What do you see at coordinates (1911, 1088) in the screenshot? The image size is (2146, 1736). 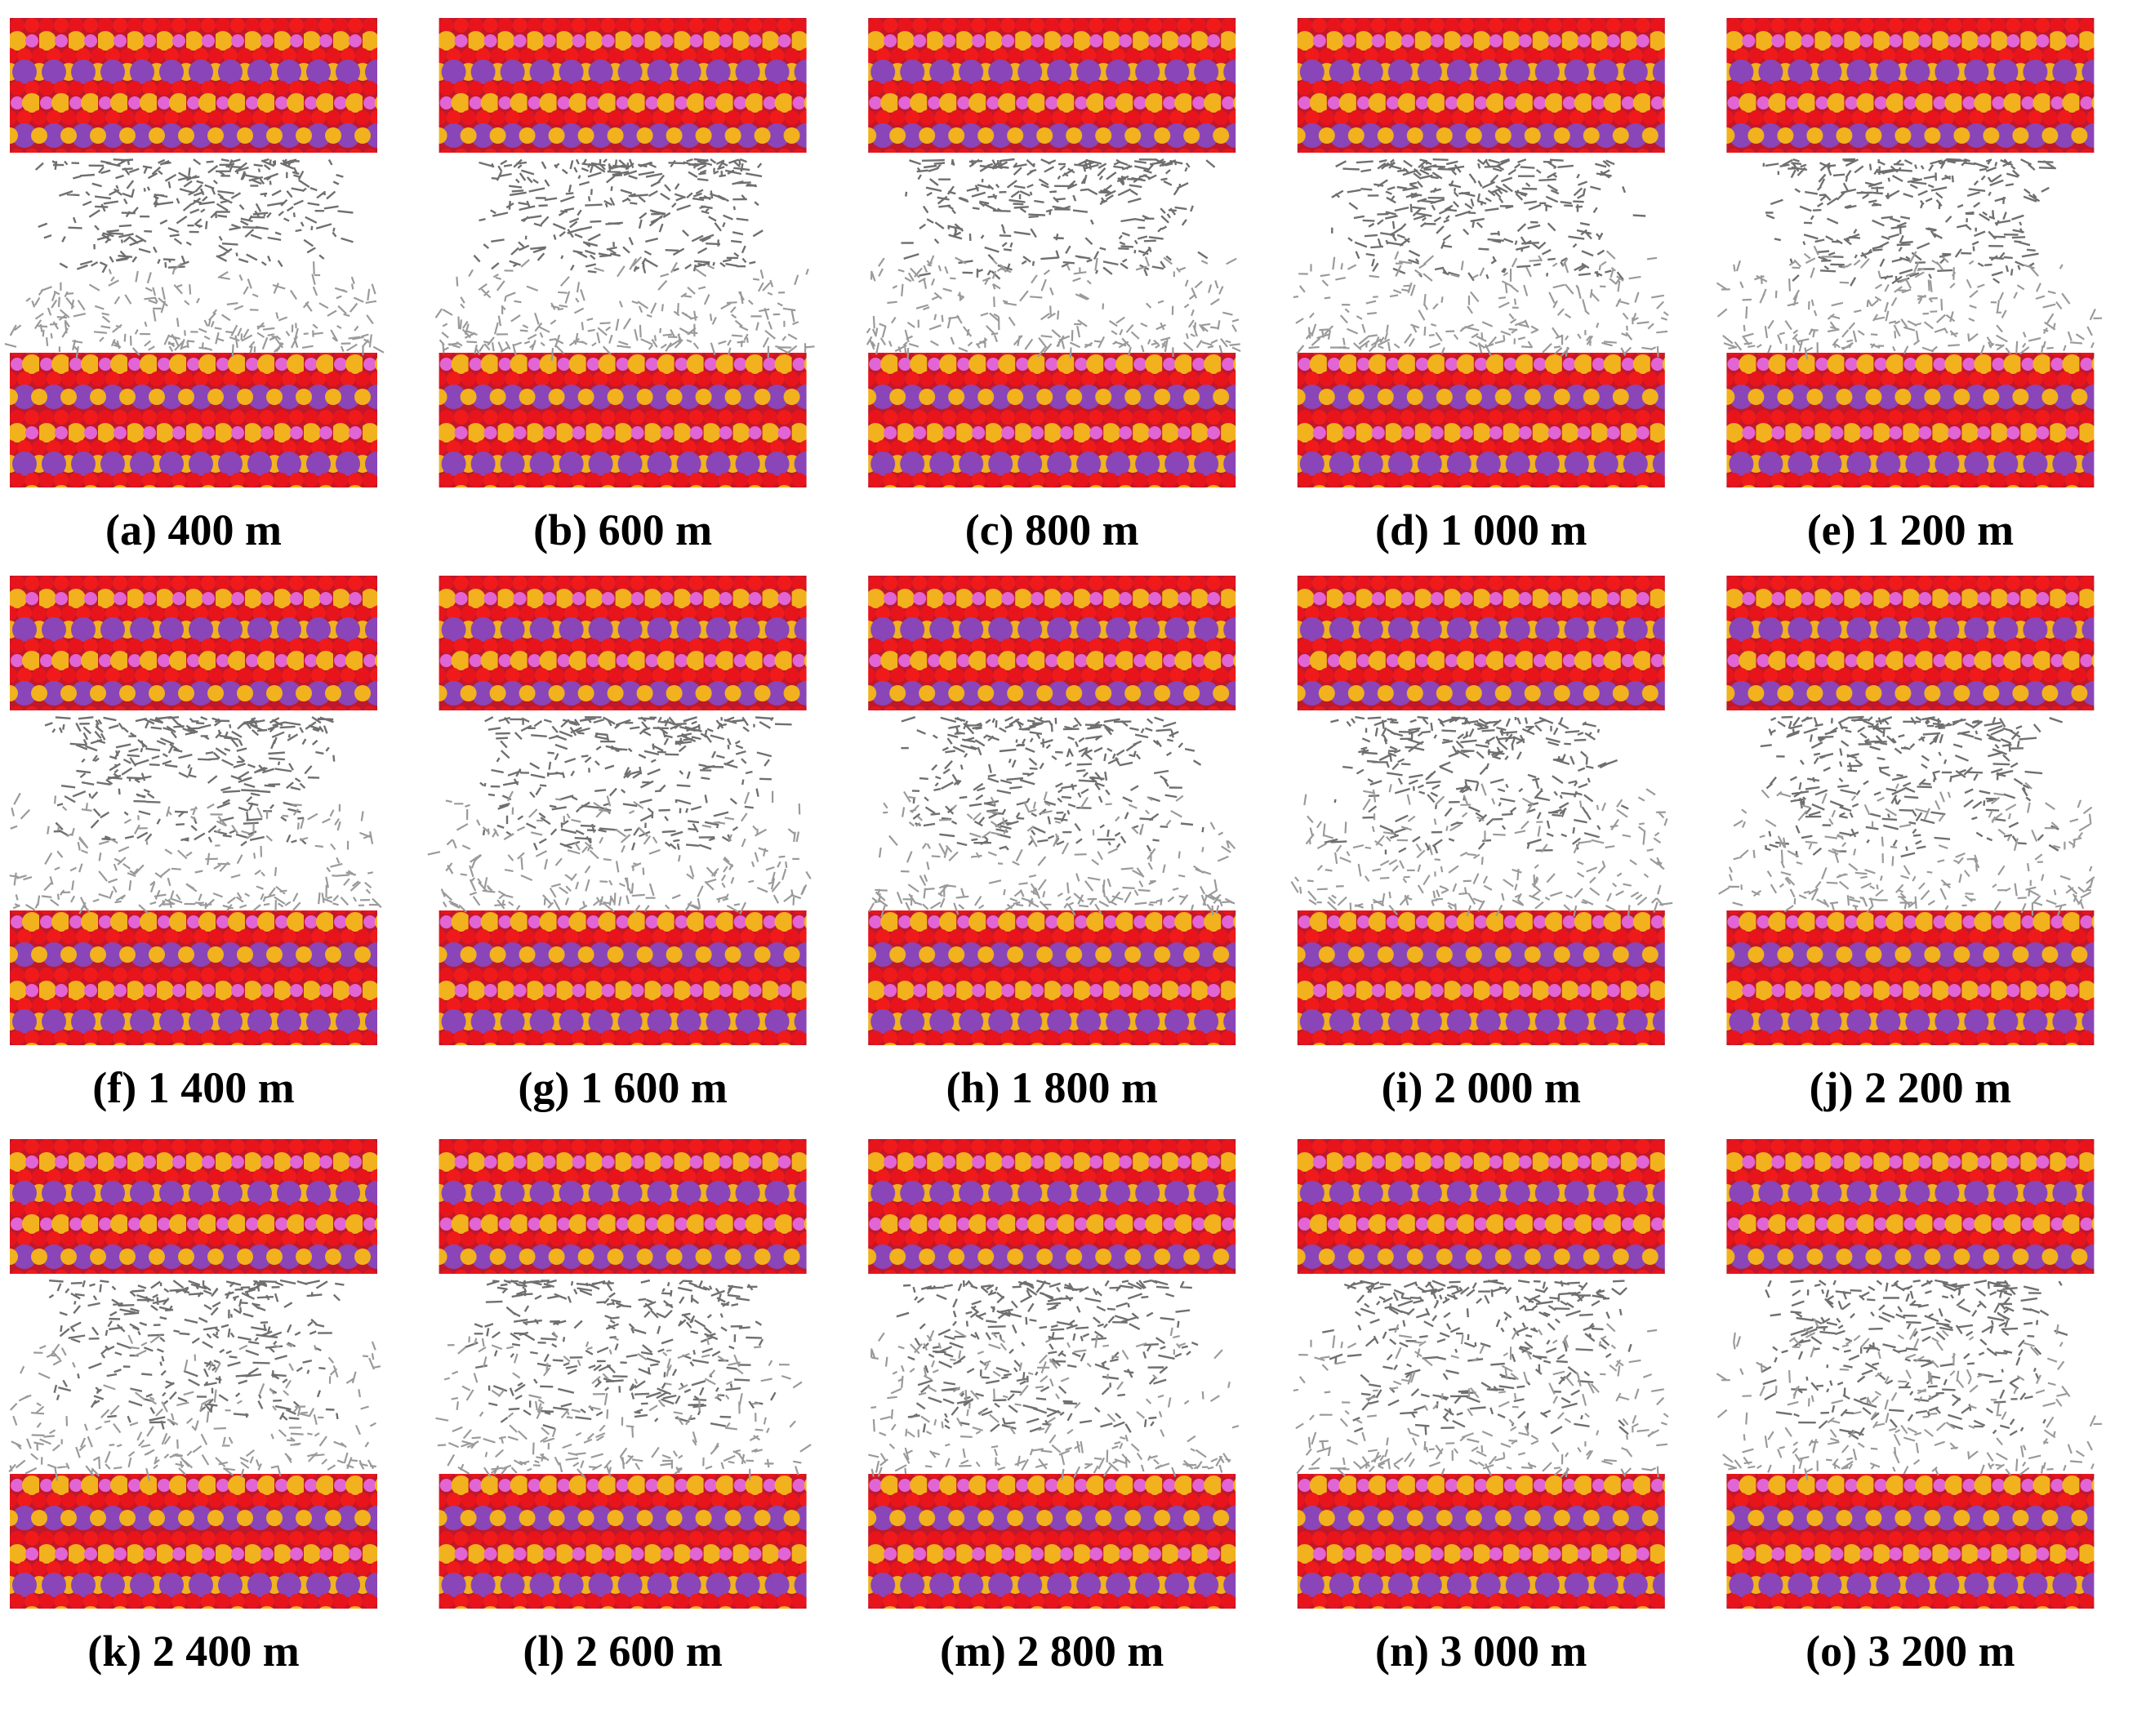 I see `panel-label: (j) 2 200 m` at bounding box center [1911, 1088].